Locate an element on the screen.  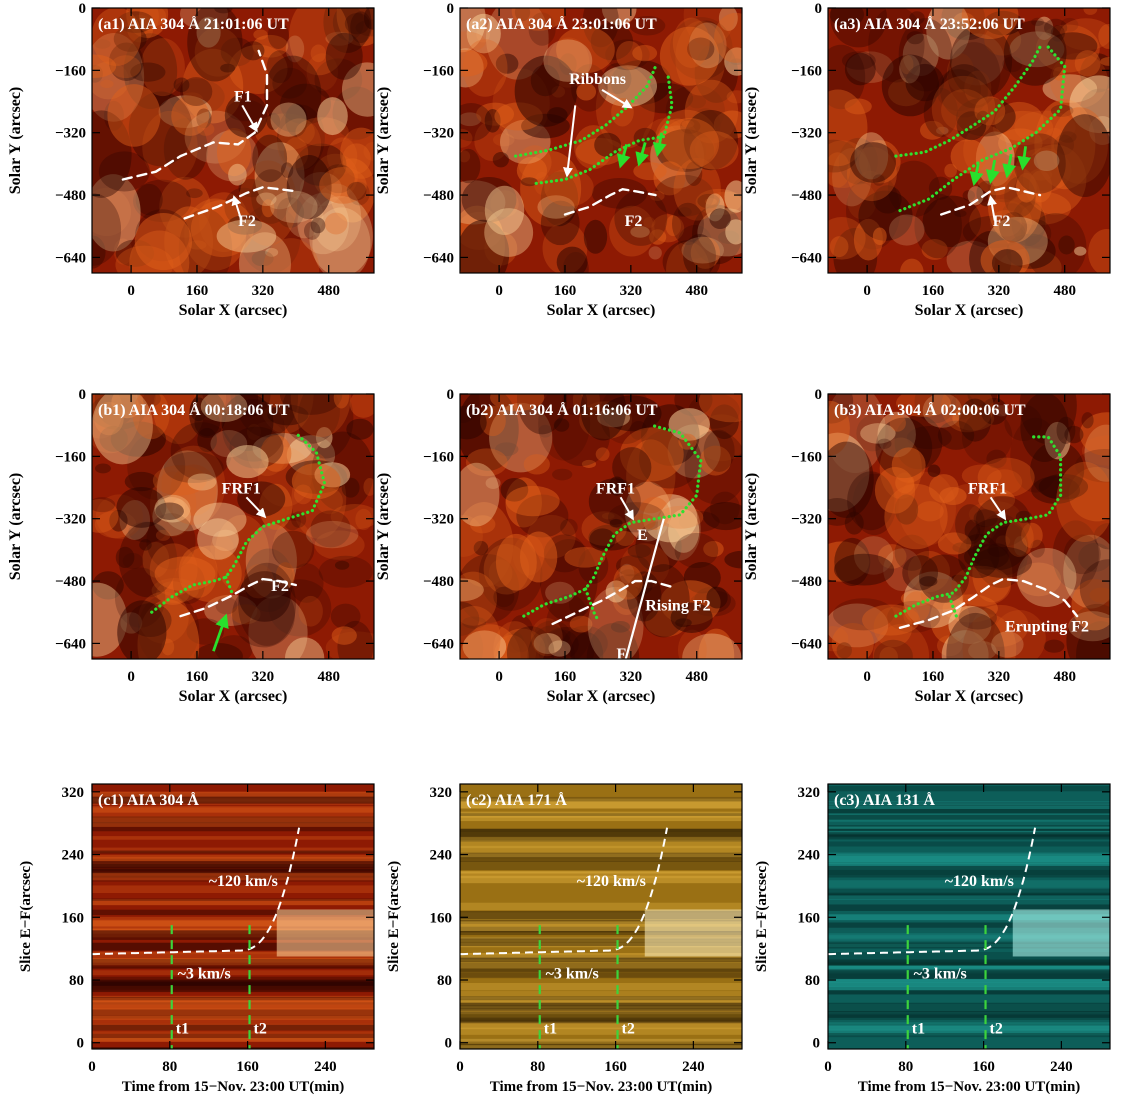
panel-title: (a3) AIA 304 Å 23:52:06 UT is located at coordinates (929, 24).